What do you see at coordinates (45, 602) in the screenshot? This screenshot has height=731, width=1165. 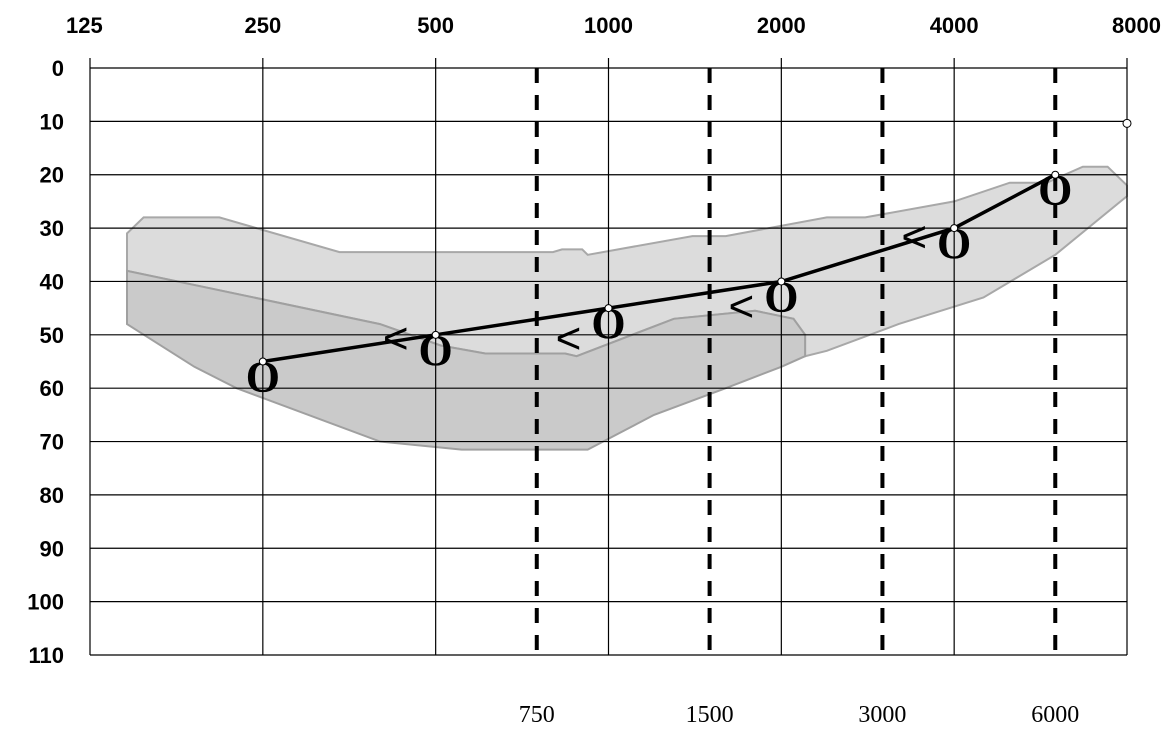 I see `y-tick-label: 100` at bounding box center [45, 602].